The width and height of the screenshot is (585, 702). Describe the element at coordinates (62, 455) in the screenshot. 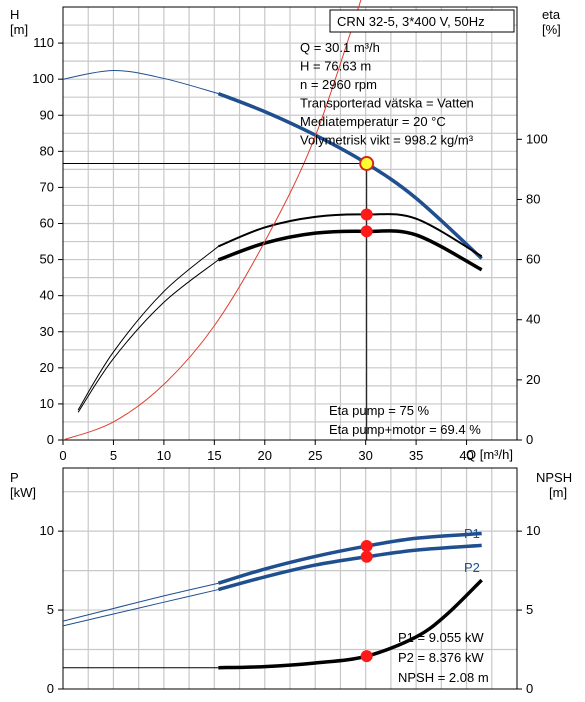

I see `x-tick-label: 0` at that location.